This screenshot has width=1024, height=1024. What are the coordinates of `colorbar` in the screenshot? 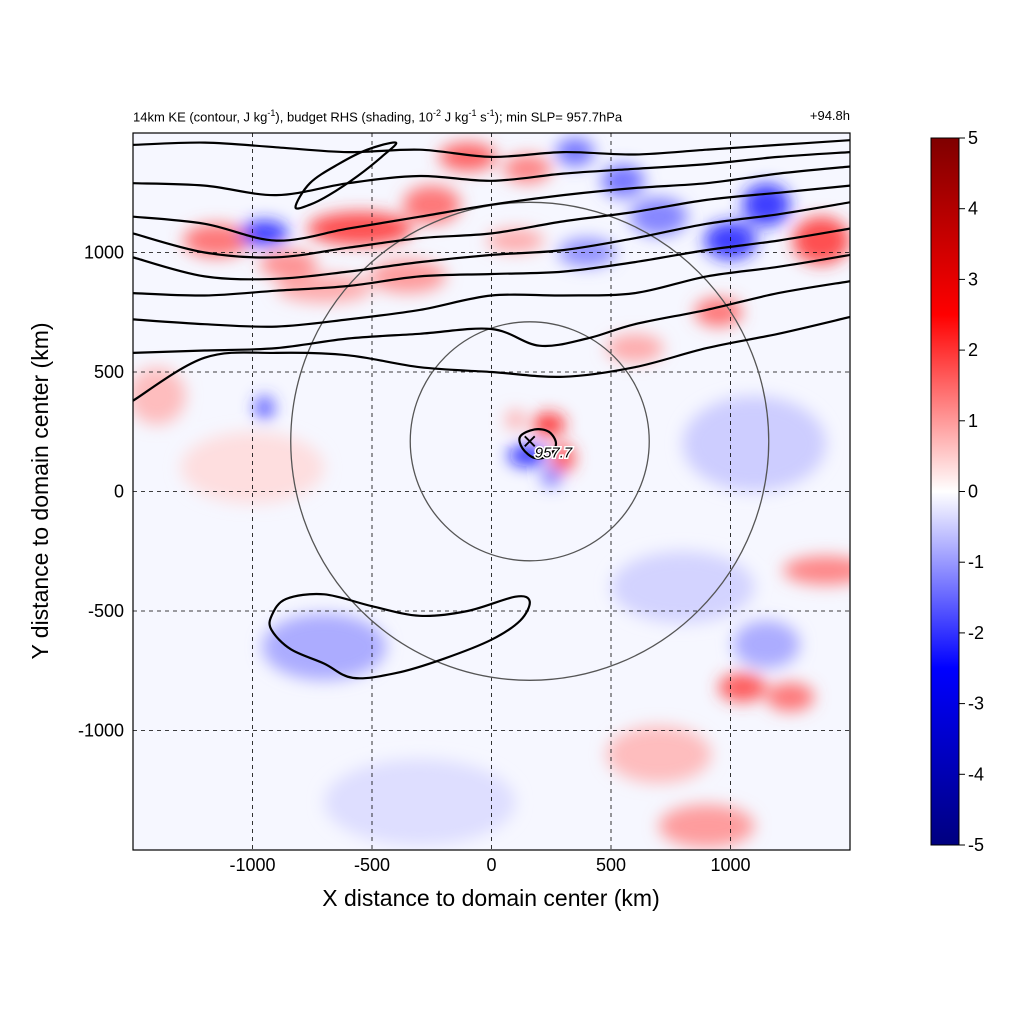 It's located at (945, 491).